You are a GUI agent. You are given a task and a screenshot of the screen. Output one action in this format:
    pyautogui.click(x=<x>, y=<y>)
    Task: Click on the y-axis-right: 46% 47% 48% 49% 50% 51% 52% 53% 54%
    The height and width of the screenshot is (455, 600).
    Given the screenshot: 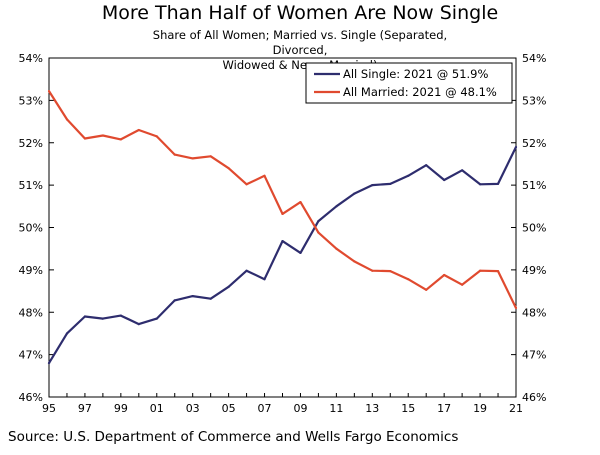 What is the action you would take?
    pyautogui.click(x=528, y=228)
    